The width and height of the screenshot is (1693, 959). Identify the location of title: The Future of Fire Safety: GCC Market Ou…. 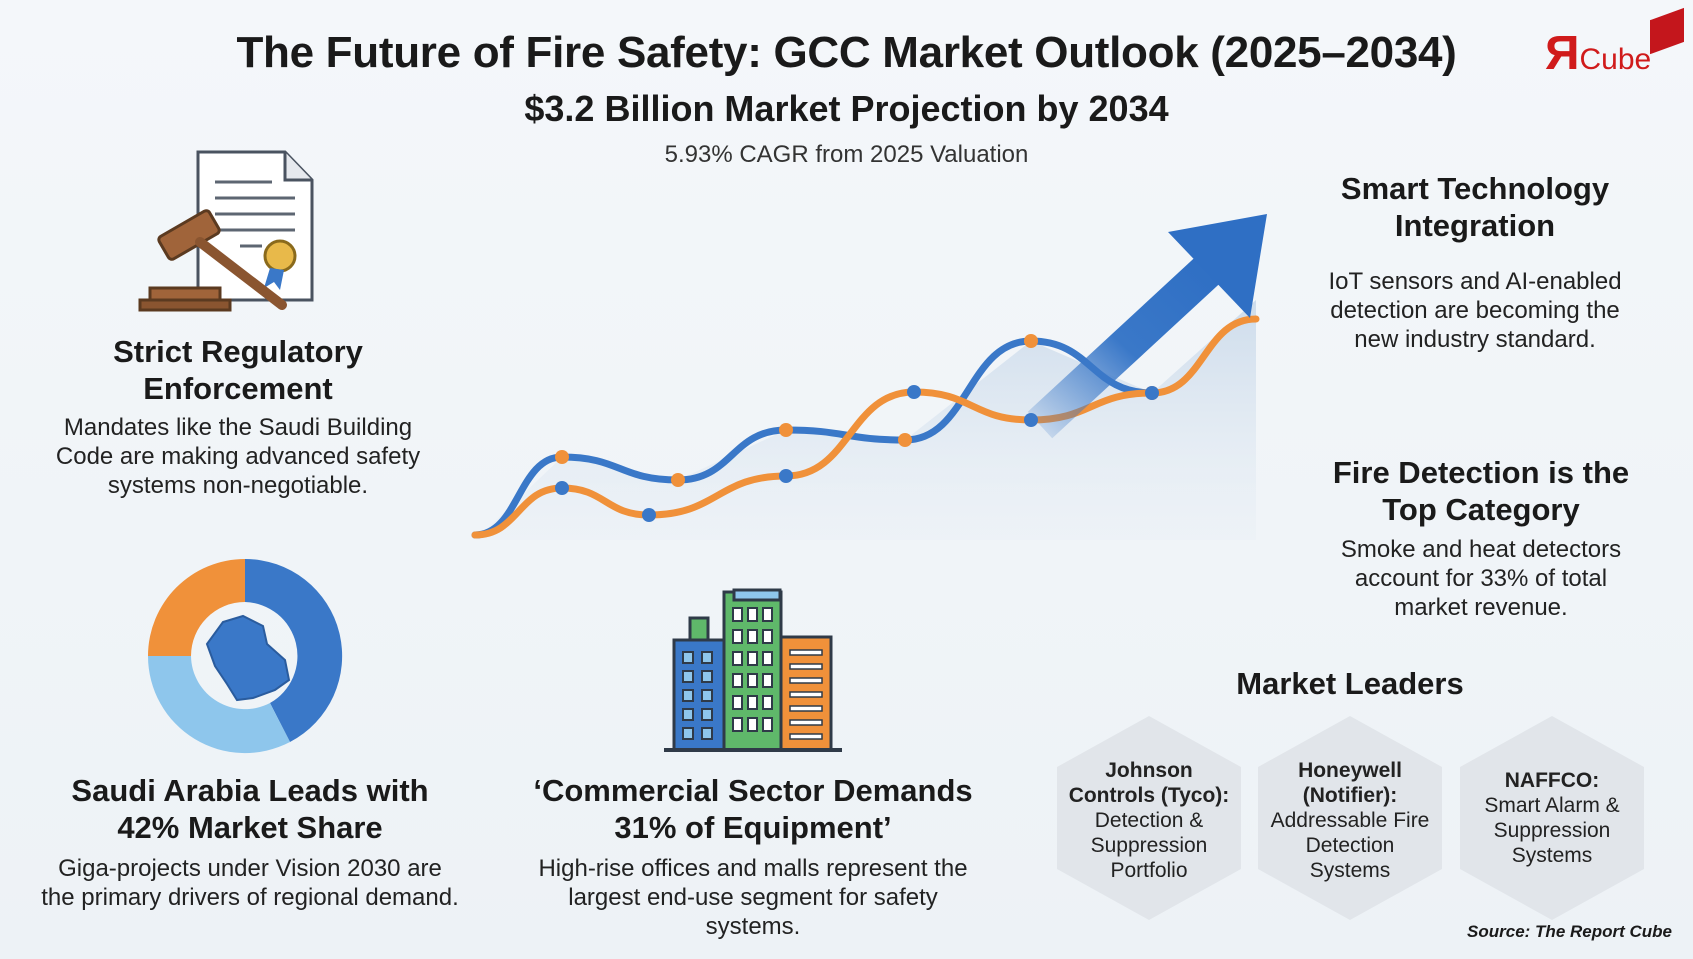
(846, 52).